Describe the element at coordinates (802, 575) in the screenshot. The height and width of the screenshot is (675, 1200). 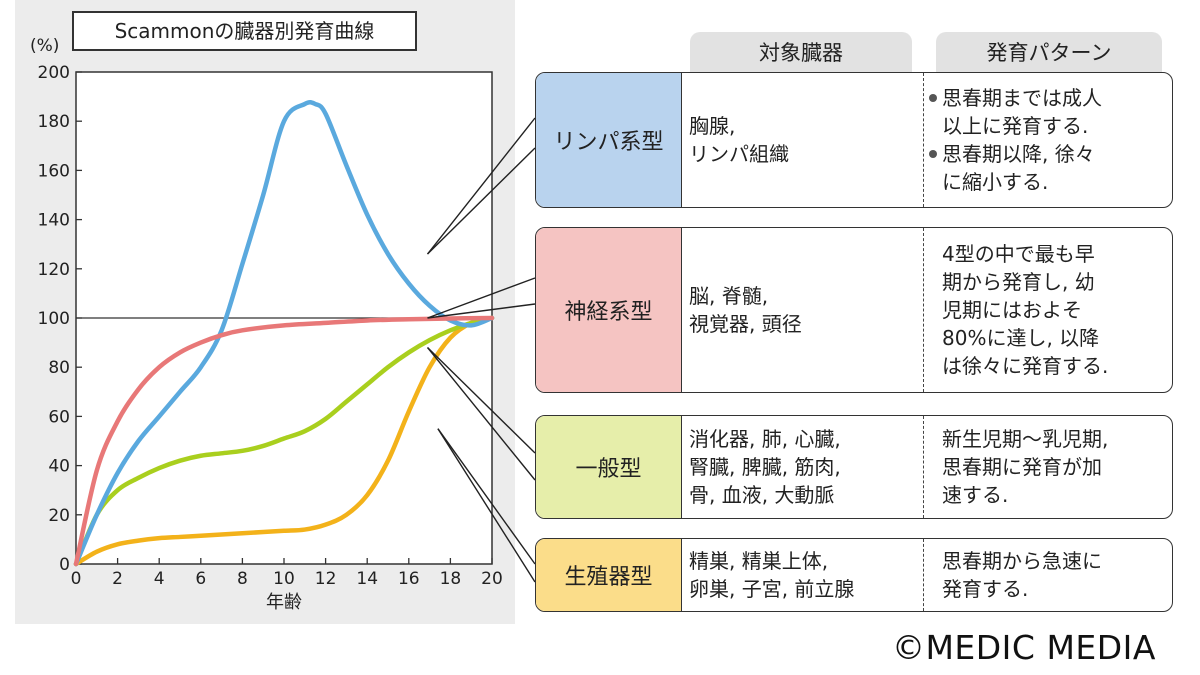
I see `organs-genital: 精巣, 精巣上体, 卵巣, 子宮, 前立腺` at that location.